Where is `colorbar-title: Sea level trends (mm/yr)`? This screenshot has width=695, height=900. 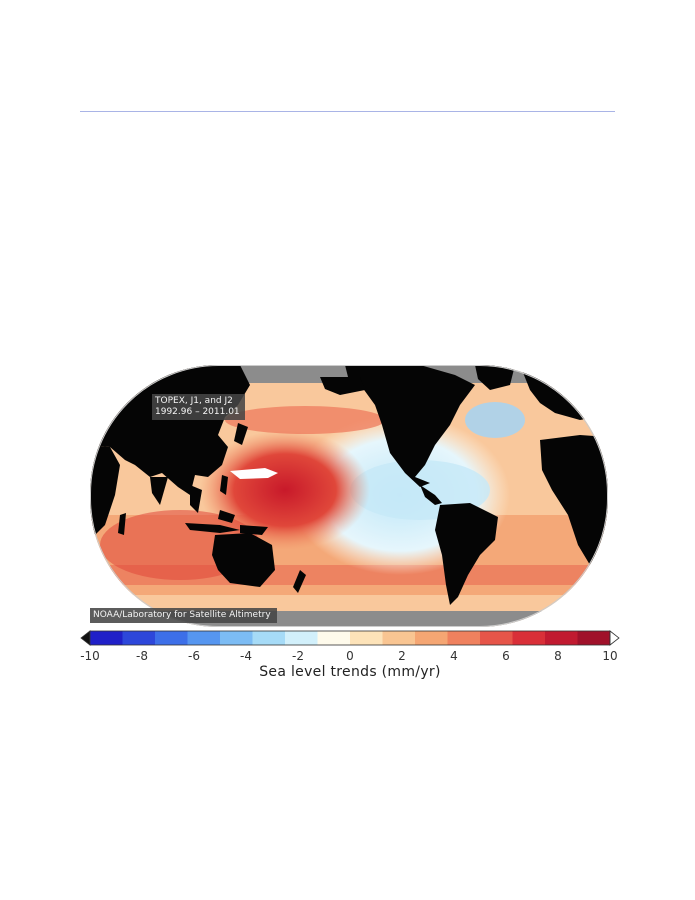 colorbar-title: Sea level trends (mm/yr) is located at coordinates (350, 672).